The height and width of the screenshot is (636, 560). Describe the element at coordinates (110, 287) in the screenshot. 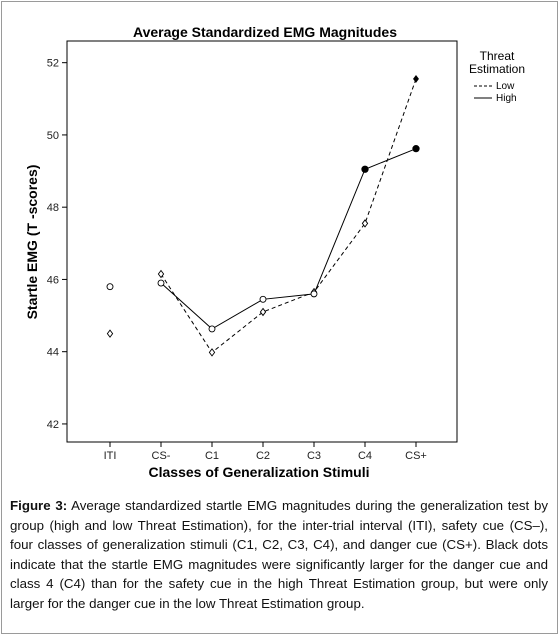

I see `marker-high-iti` at that location.